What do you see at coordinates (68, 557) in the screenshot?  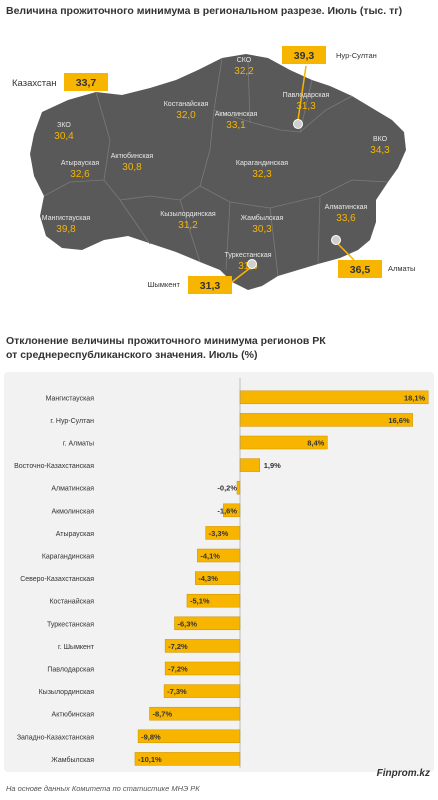 I see `category-label: Карагандинская` at bounding box center [68, 557].